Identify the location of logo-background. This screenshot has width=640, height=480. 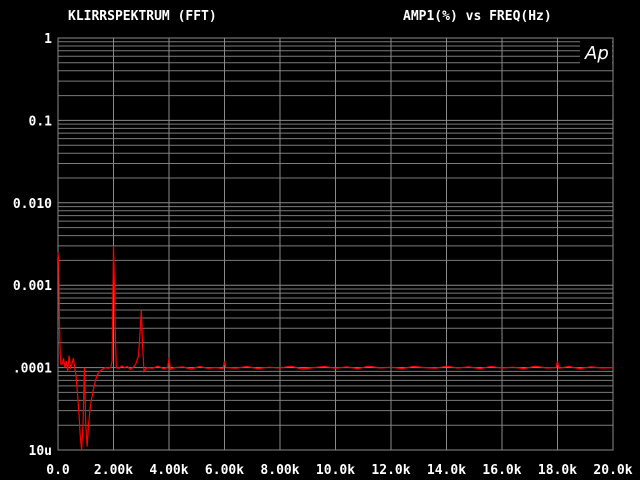
(596, 52).